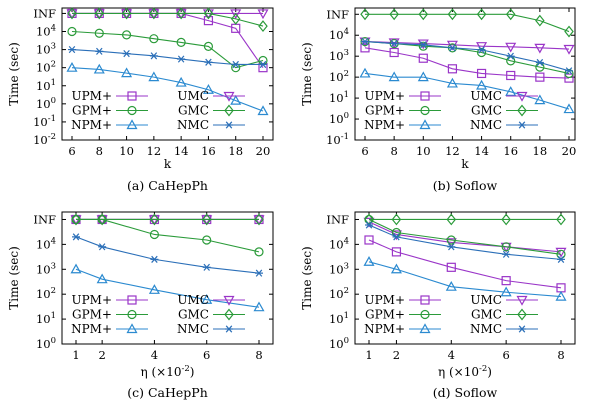 The width and height of the screenshot is (593, 410). I want to click on x-tick-label: 20, so click(569, 151).